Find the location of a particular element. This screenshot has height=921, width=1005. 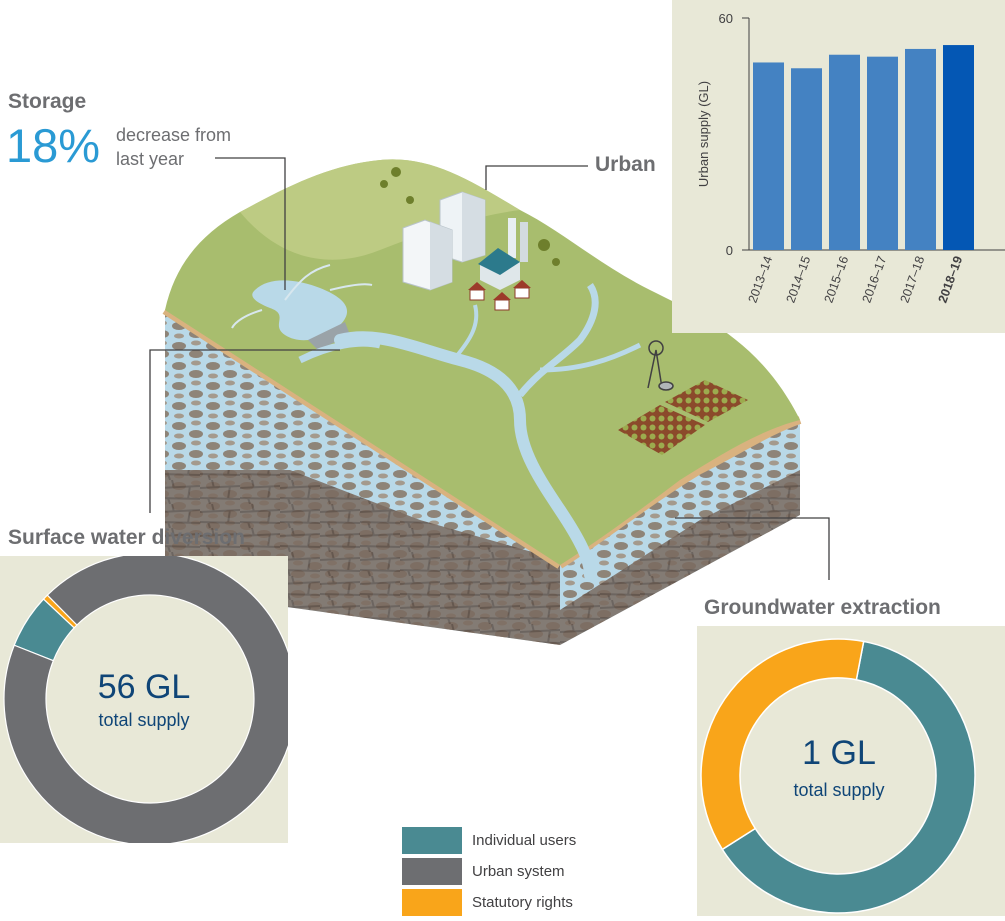

surface-donut-chart is located at coordinates (150, 699).